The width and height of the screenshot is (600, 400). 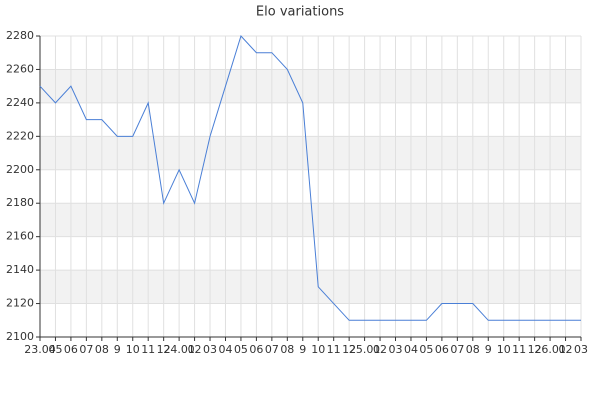 What do you see at coordinates (20, 135) in the screenshot?
I see `y-tick-label: 2220` at bounding box center [20, 135].